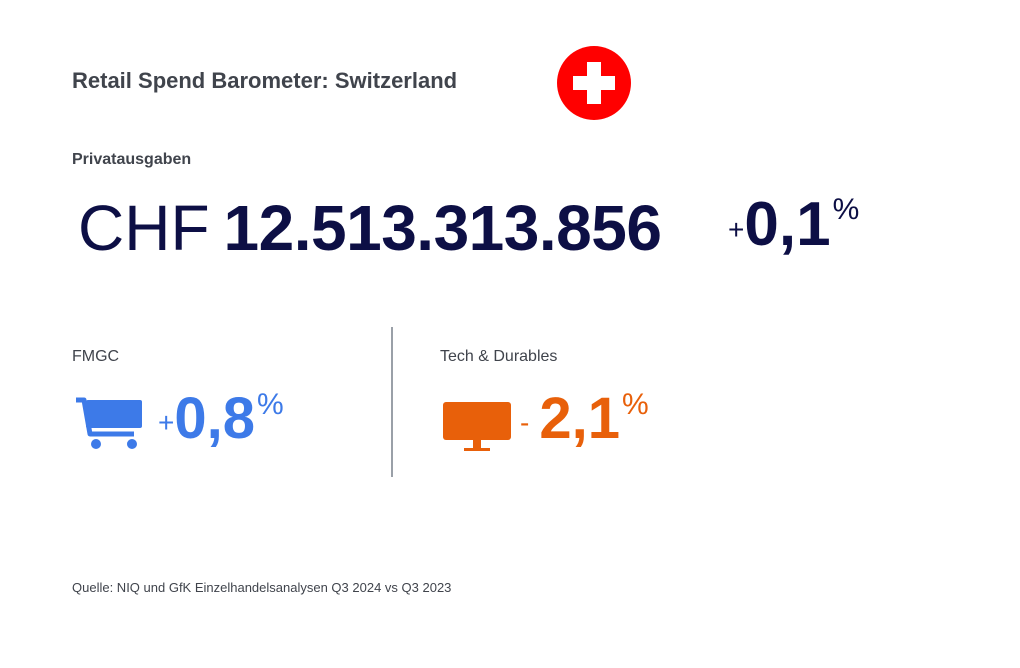 Image resolution: width=1020 pixels, height=668 pixels. What do you see at coordinates (214, 418) in the screenshot?
I see `change: 0,8` at bounding box center [214, 418].